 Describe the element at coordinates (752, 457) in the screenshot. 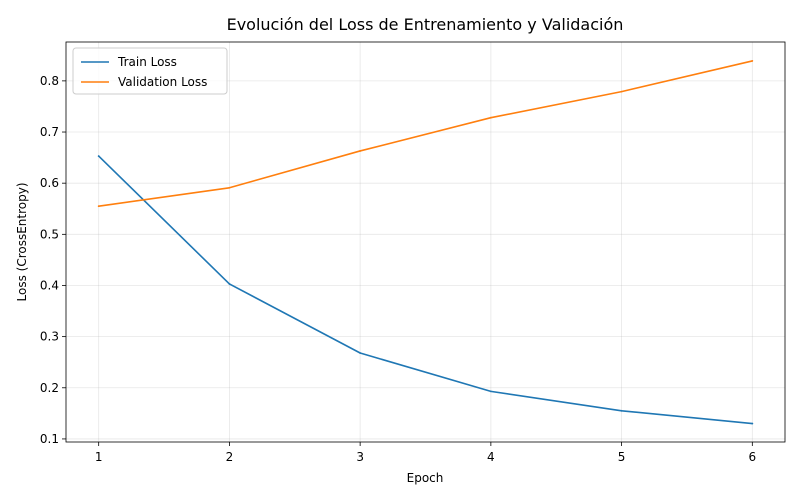

I see `x-tick-label: 6` at that location.